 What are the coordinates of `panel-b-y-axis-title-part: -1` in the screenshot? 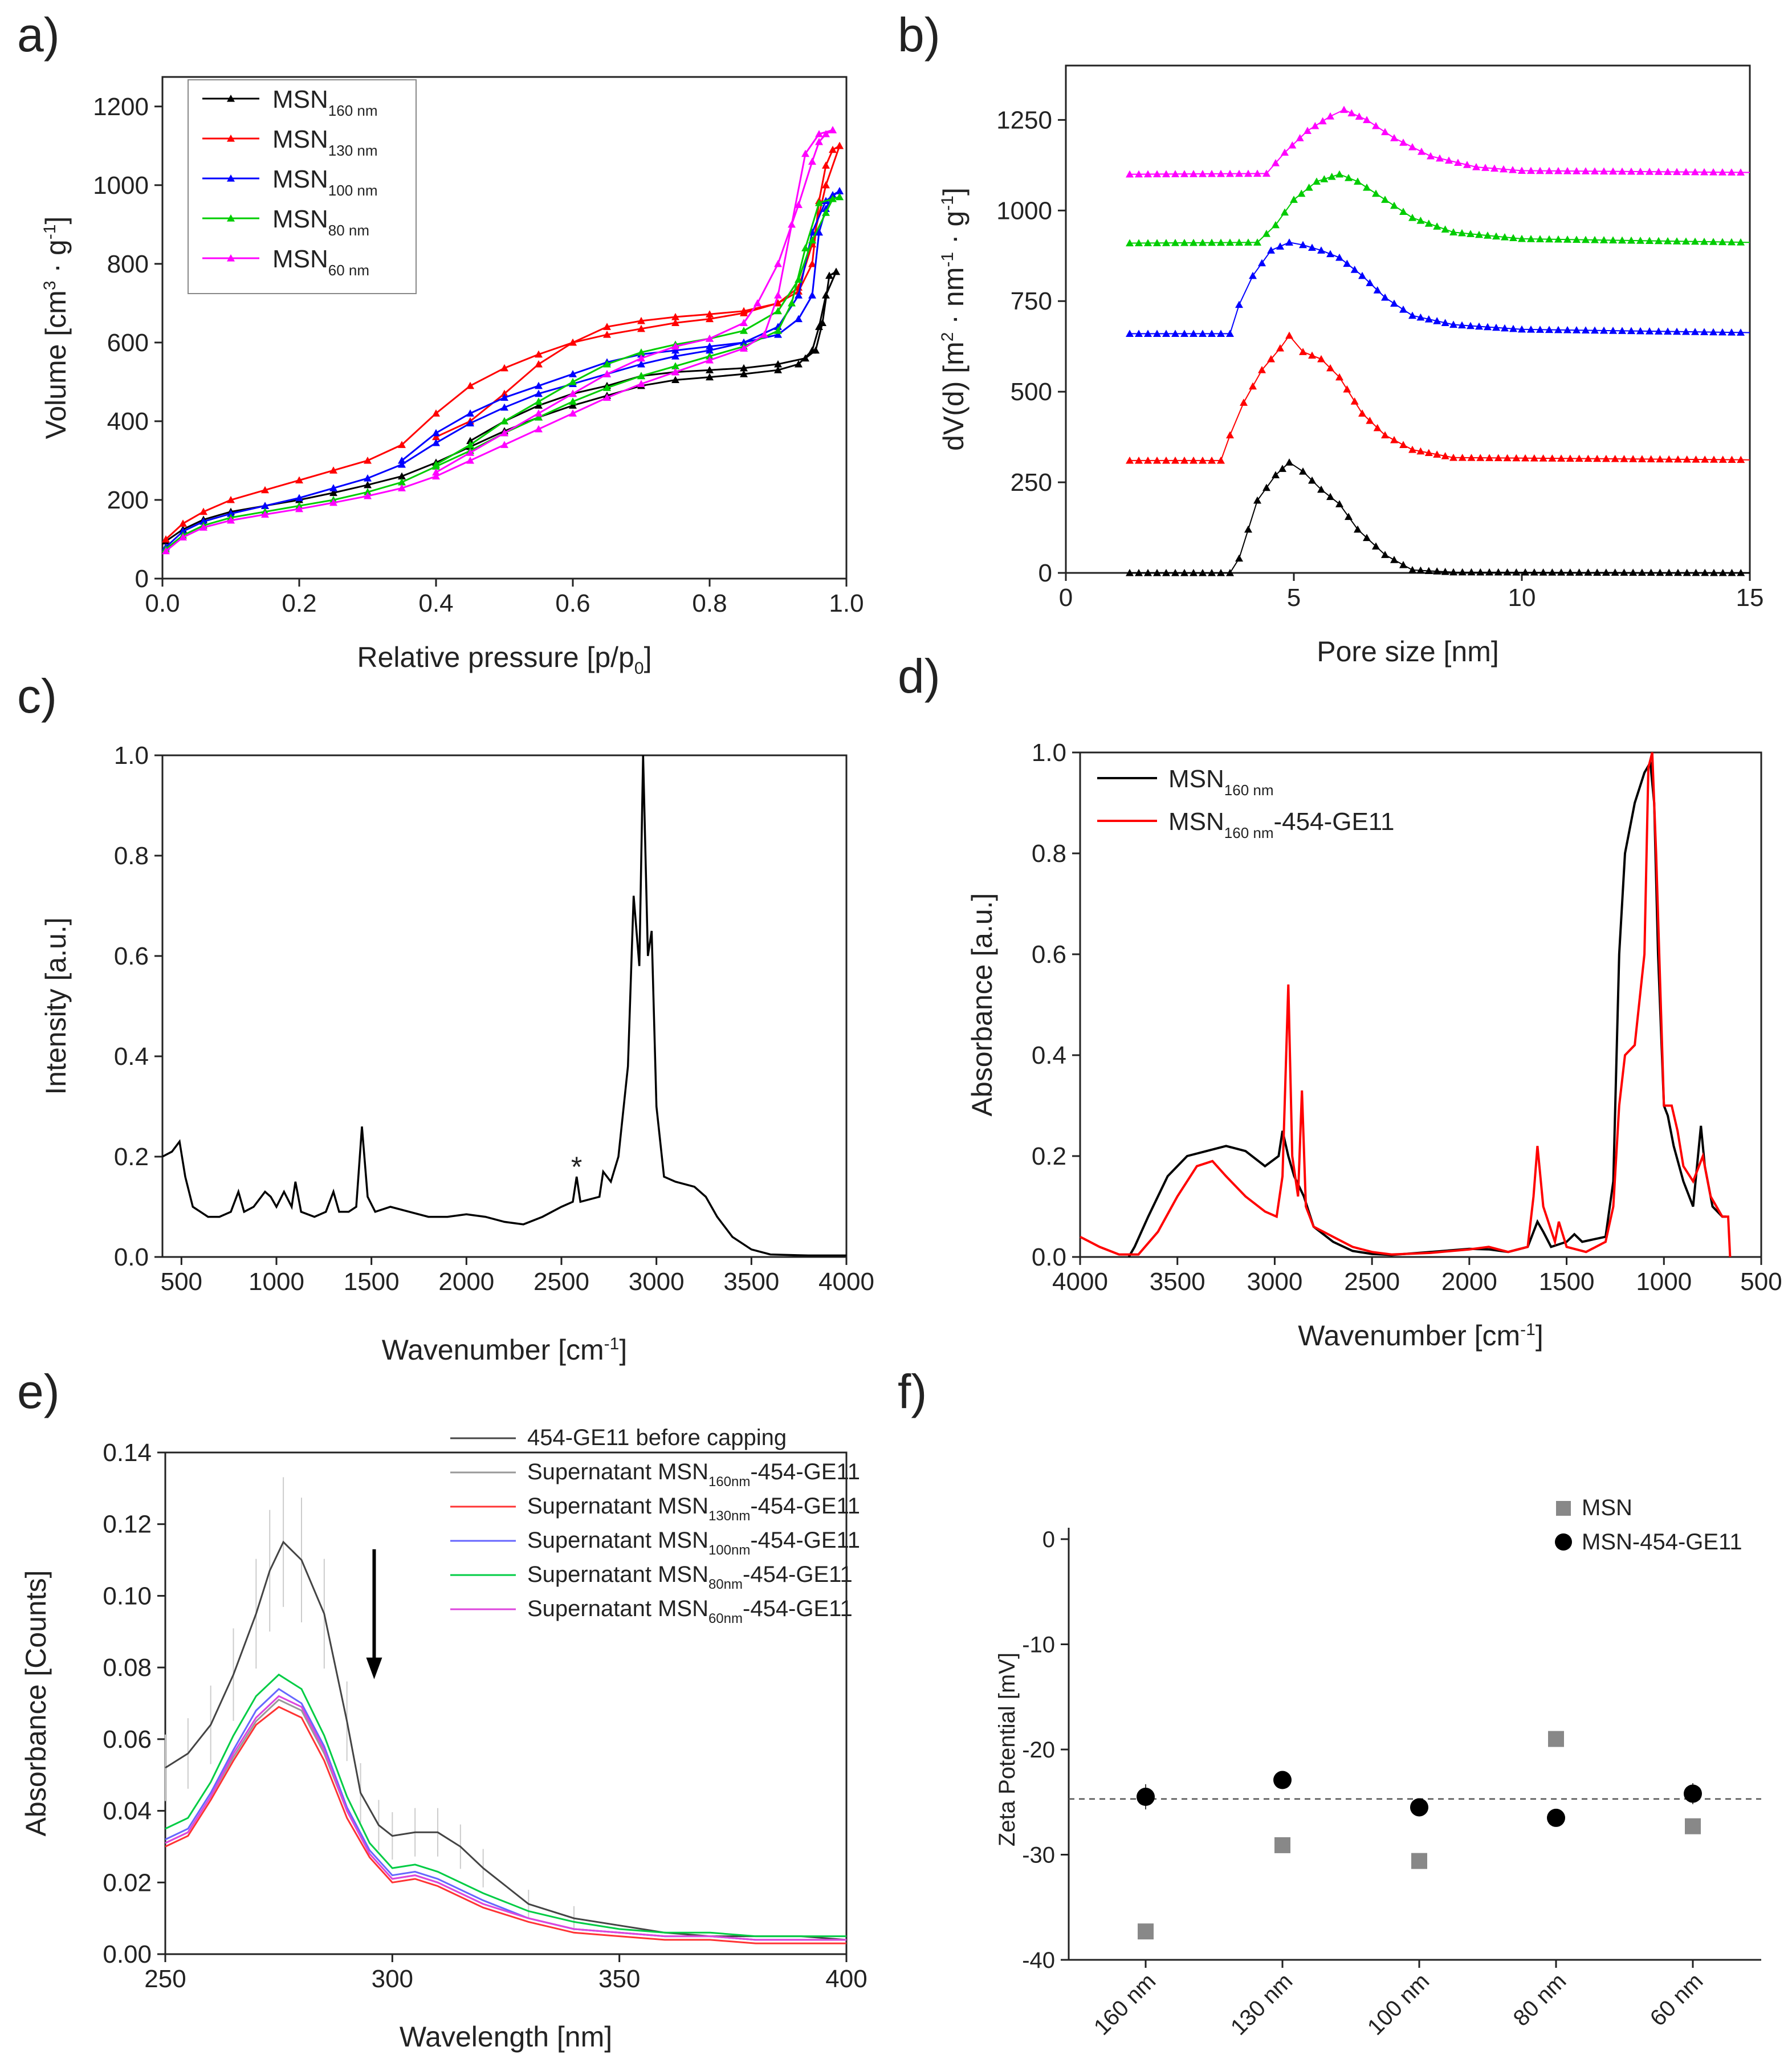 It's located at (947, 203).